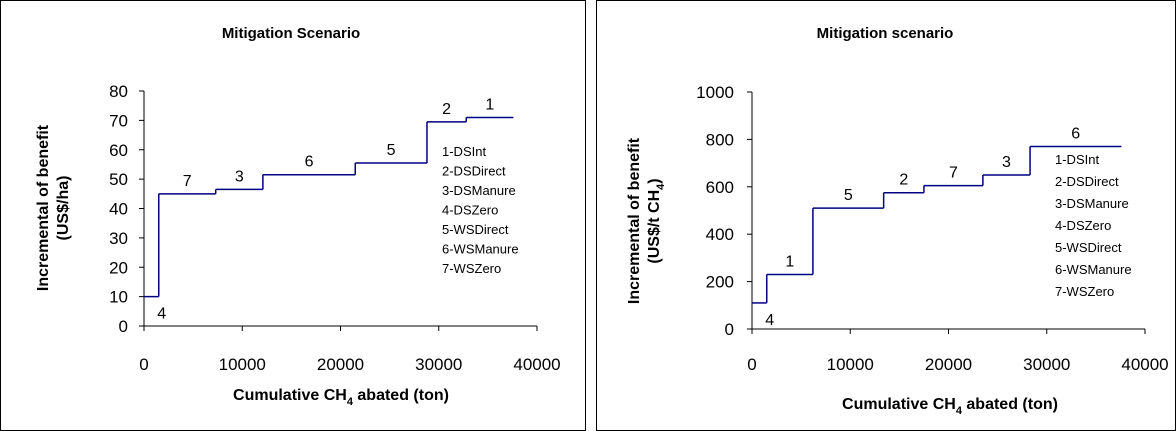 This screenshot has width=1176, height=431. I want to click on y-tick-label: 40, so click(118, 209).